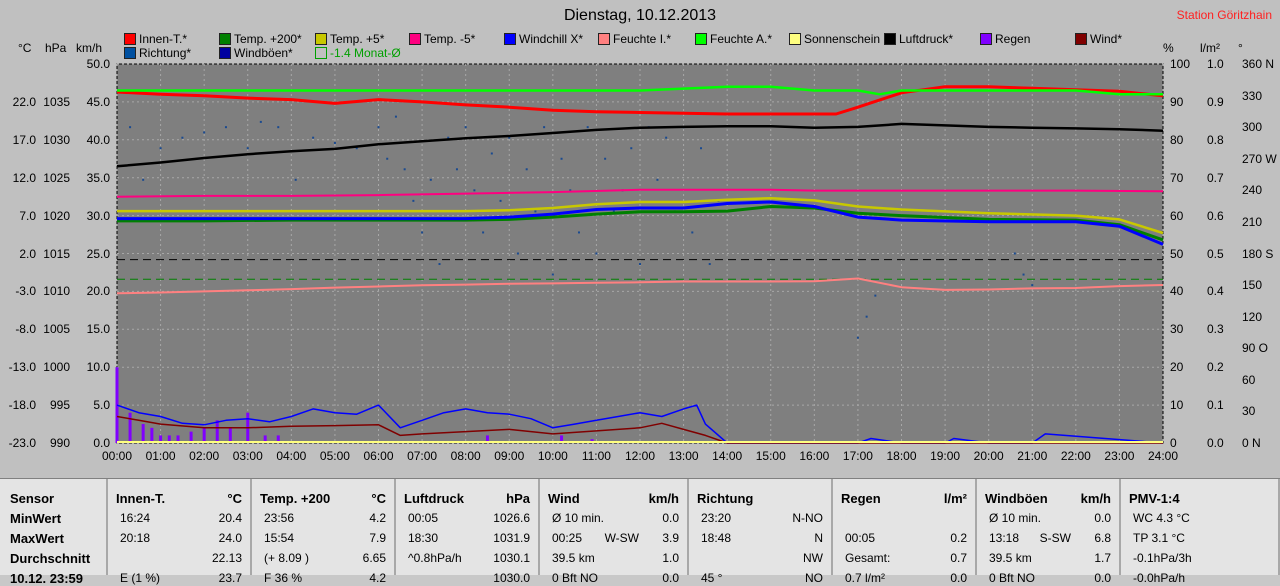  I want to click on row-label: 10.12. 23:59, so click(47, 578).